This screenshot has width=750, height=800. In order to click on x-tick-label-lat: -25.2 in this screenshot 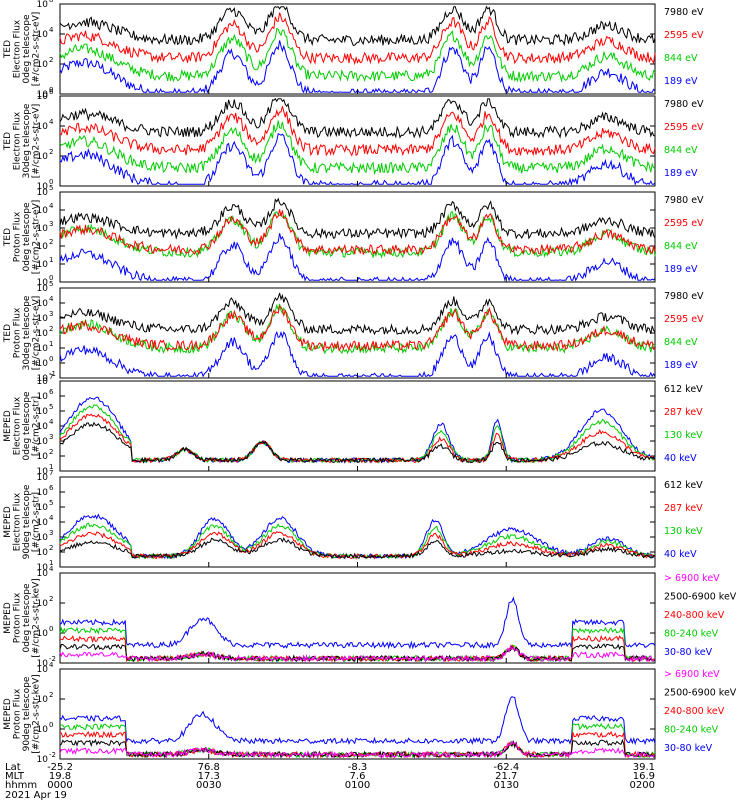, I will do `click(60, 767)`.